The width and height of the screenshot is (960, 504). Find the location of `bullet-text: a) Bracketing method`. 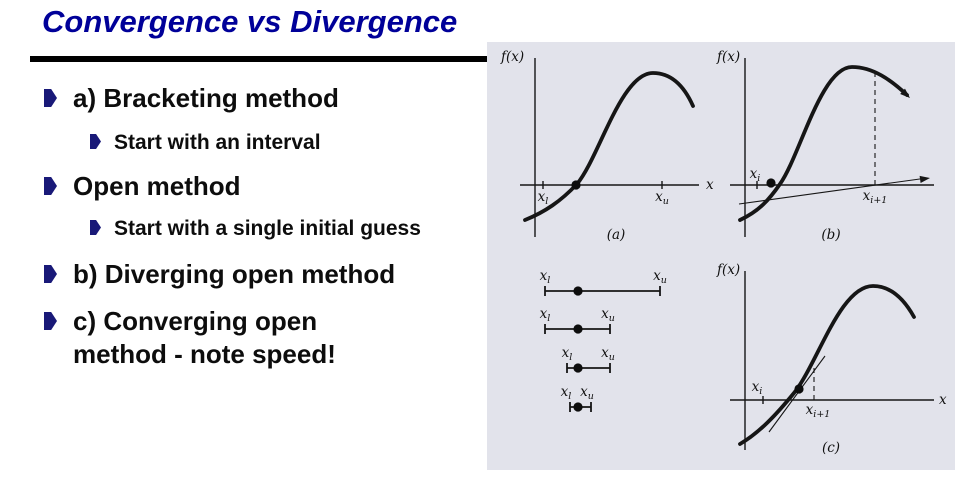

bullet-text: a) Bracketing method is located at coordinates (206, 98).